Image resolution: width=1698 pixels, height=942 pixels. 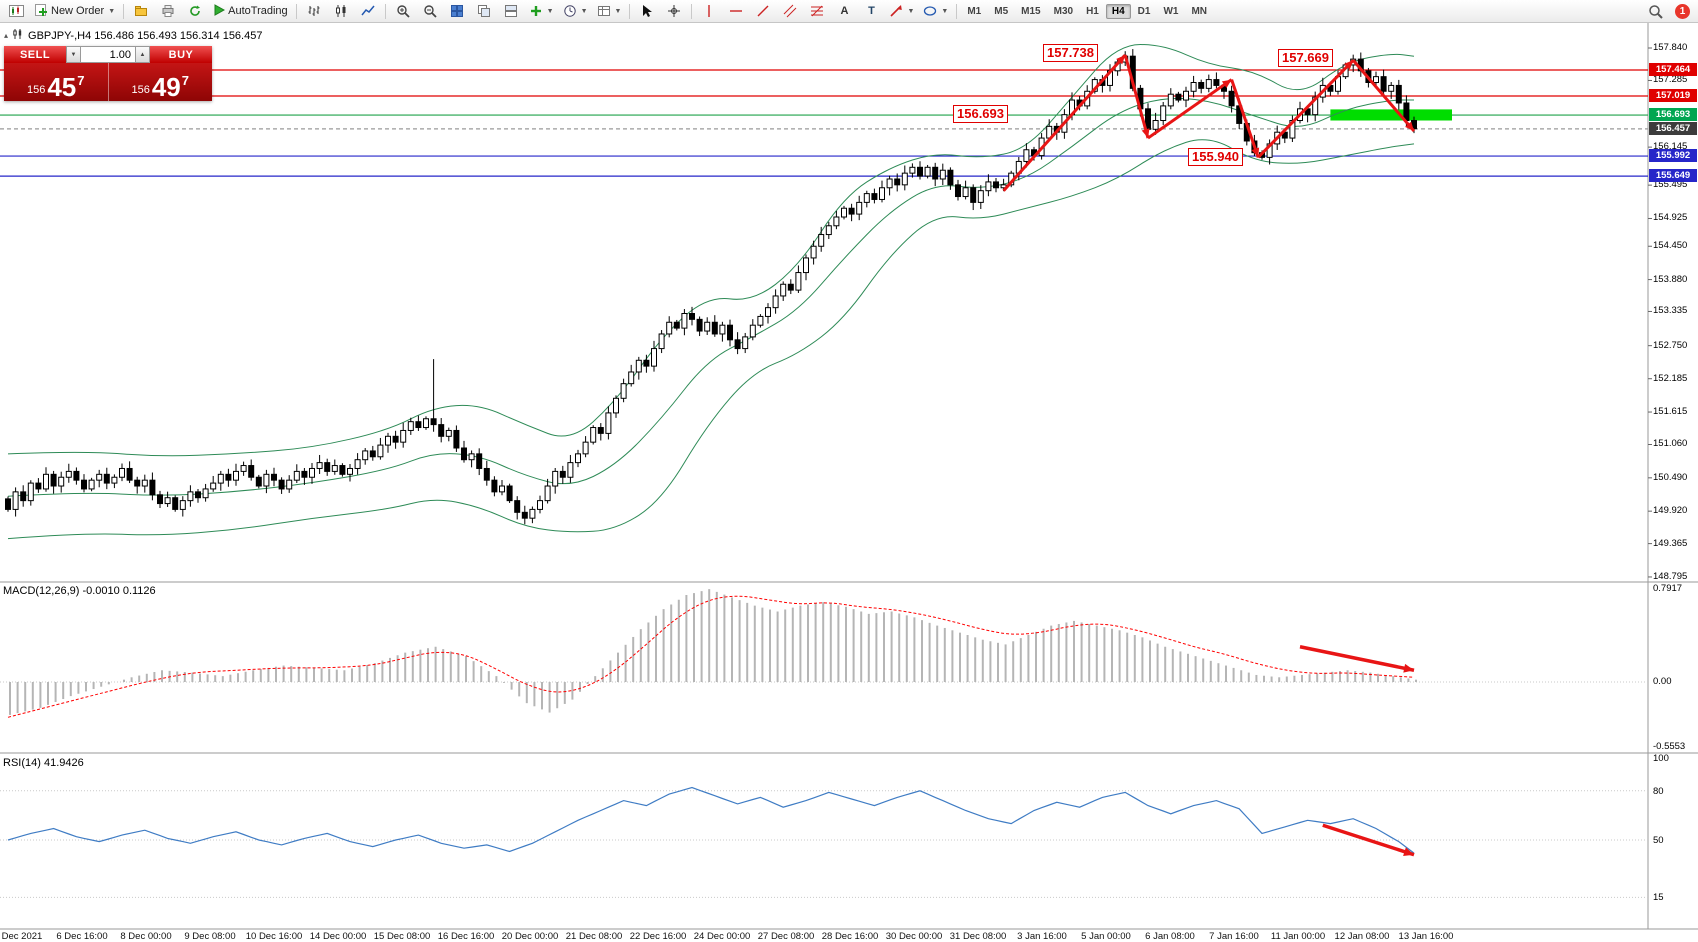 I want to click on time-axis-label: 21 Dec 08:00, so click(x=594, y=936).